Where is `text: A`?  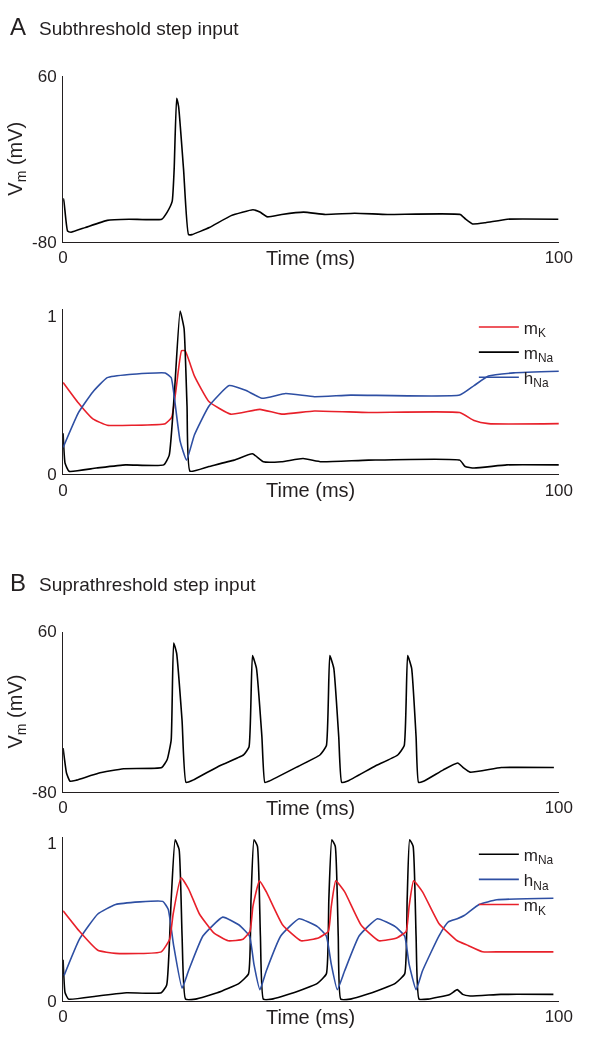
text: A is located at coordinates (18, 26).